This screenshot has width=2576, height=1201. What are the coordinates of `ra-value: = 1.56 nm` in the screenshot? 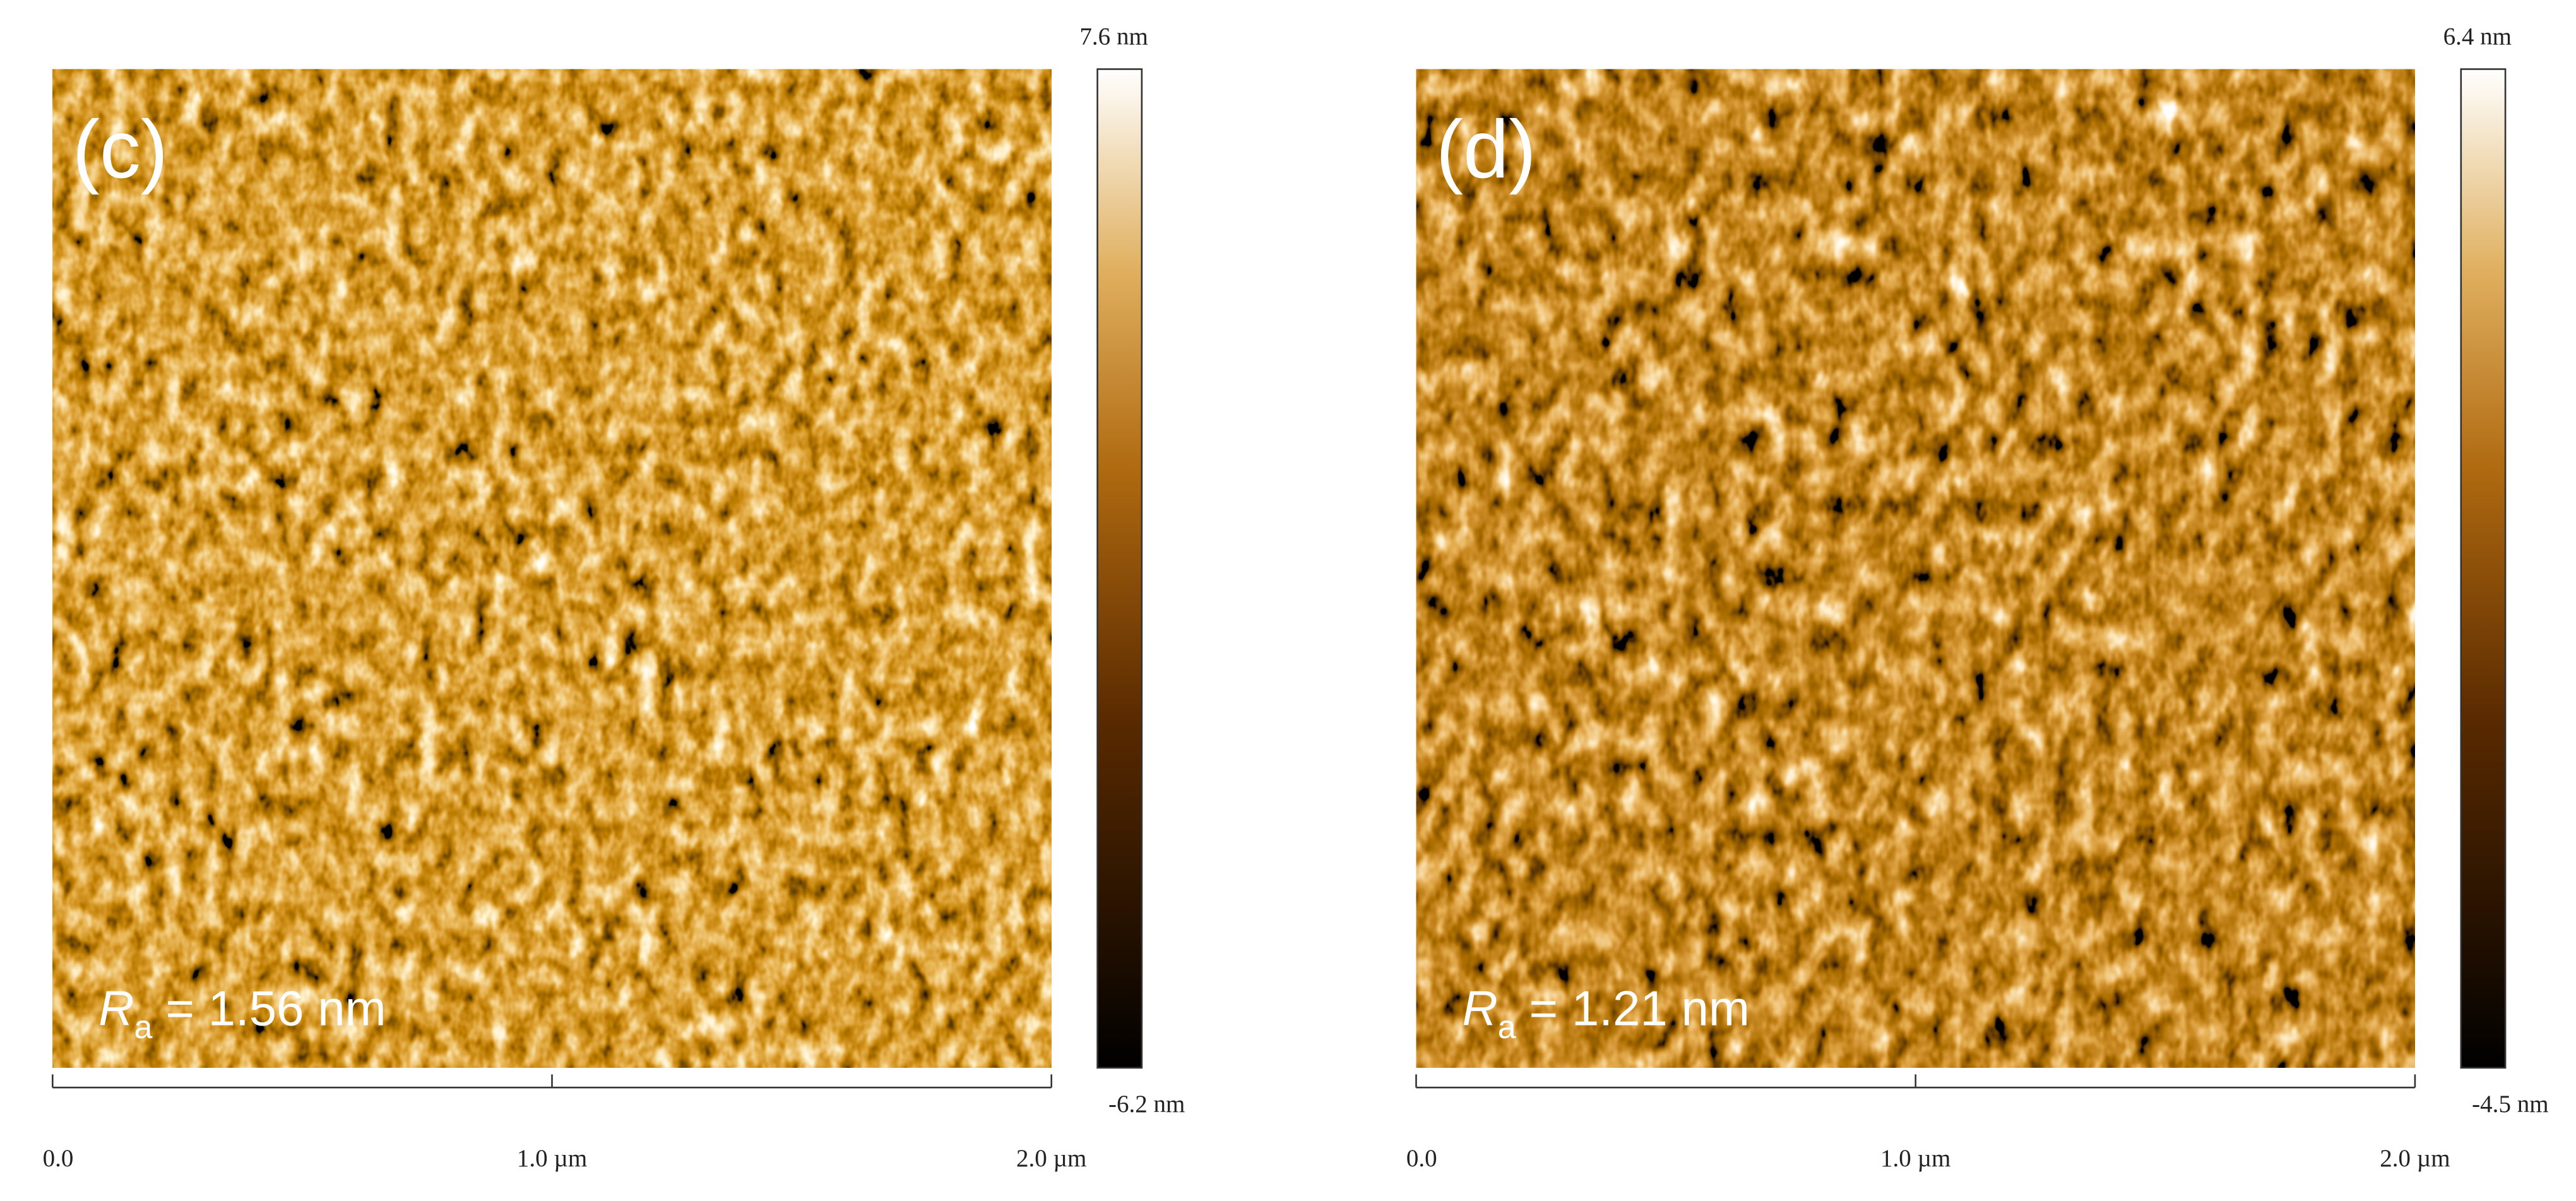 It's located at (275, 1008).